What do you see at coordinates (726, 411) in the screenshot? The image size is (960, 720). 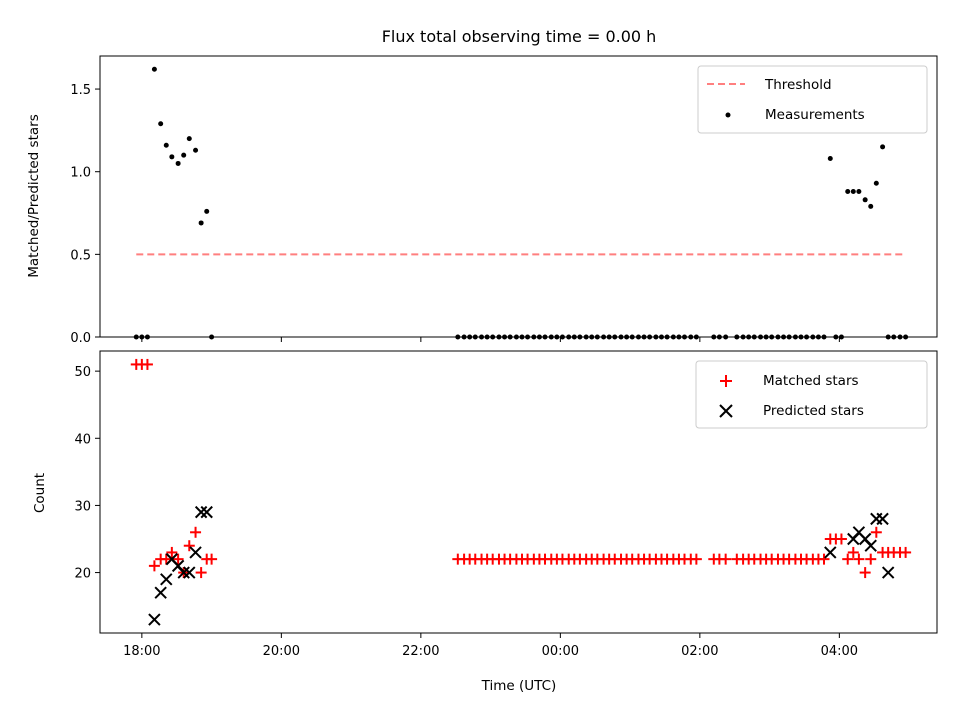 I see `legend-predicted-swatch` at bounding box center [726, 411].